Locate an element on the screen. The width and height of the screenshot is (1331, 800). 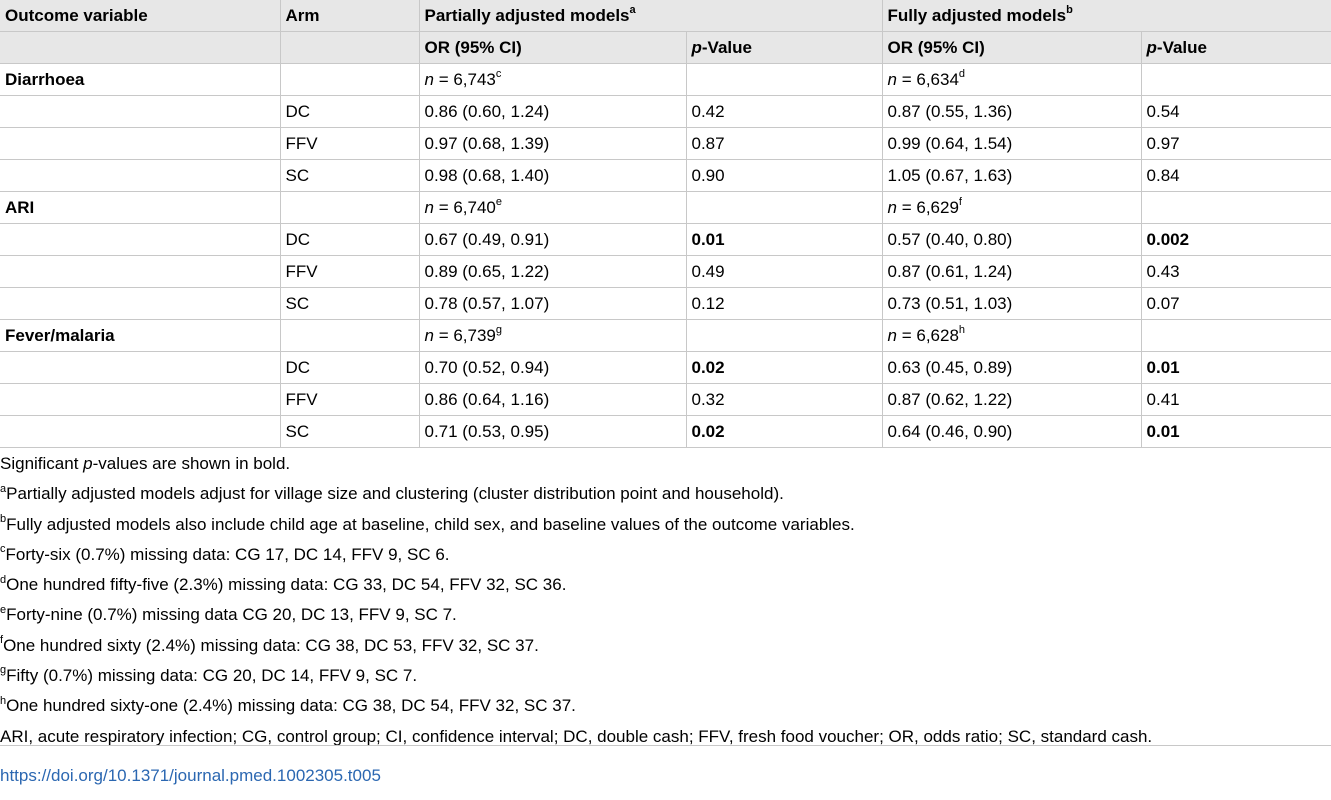
n-full: n = 6,629f is located at coordinates (1011, 207).